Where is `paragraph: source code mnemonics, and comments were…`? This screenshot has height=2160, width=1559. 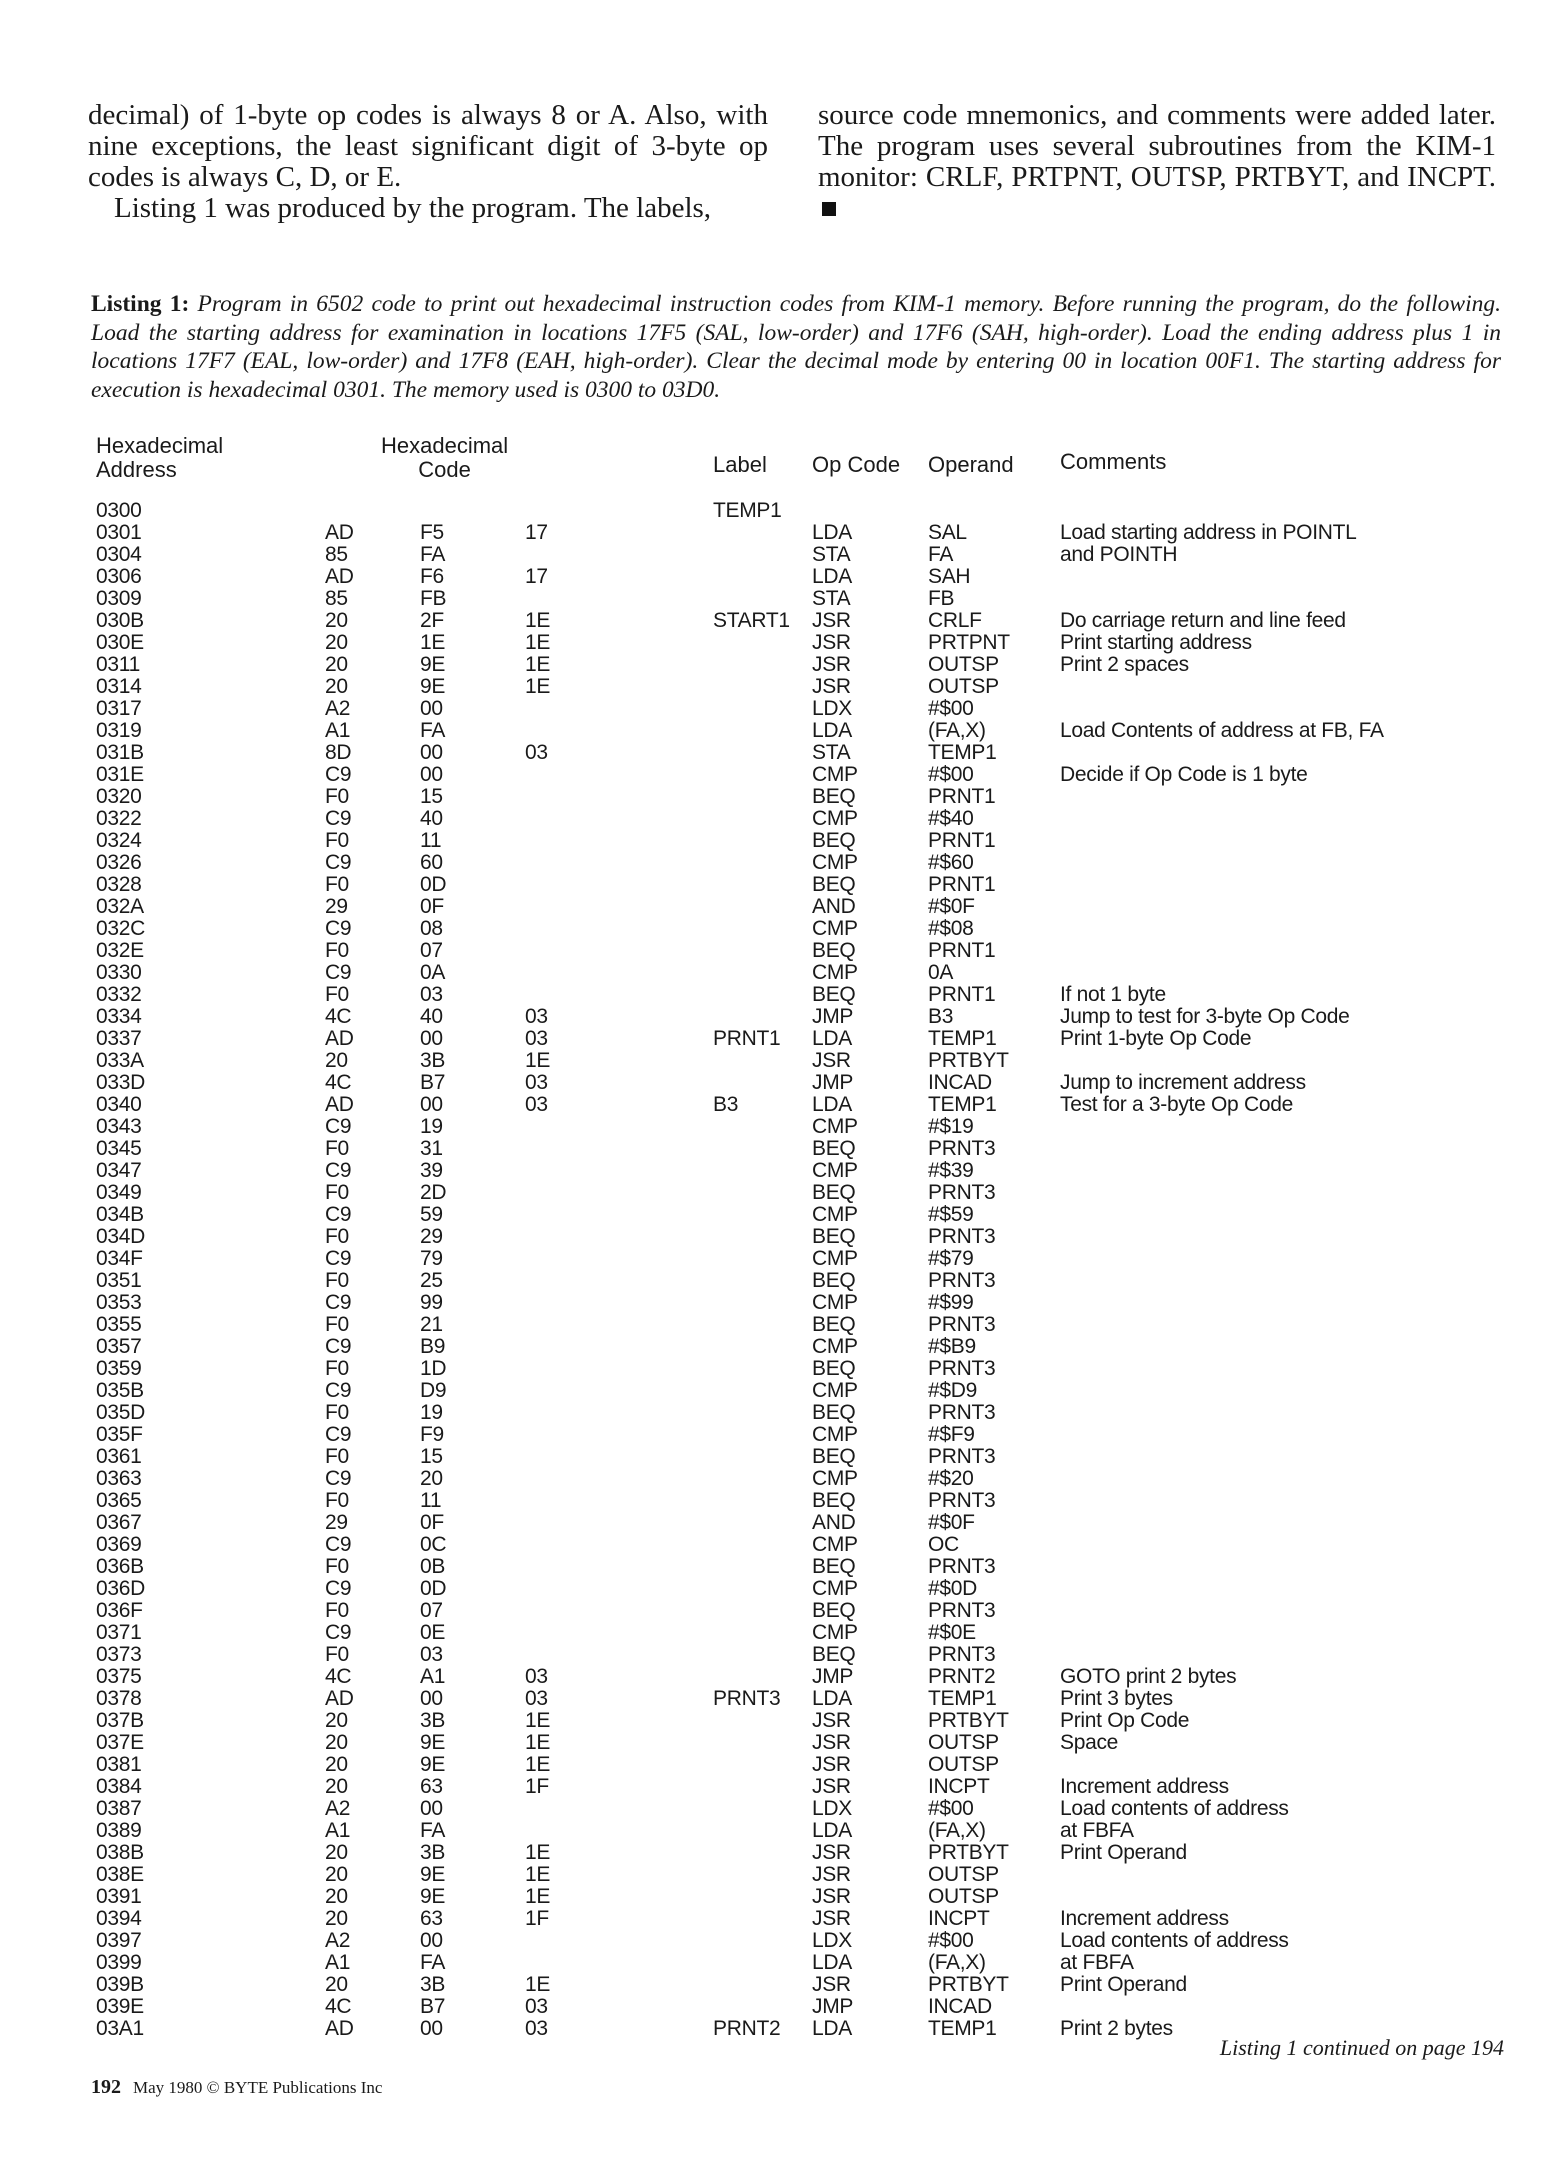
paragraph: source code mnemonics, and comments were… is located at coordinates (1157, 162).